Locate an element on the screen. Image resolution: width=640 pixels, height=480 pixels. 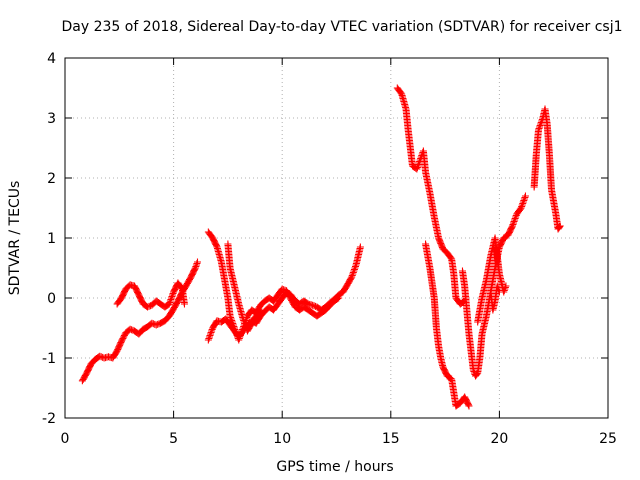
y-tick-label: 3 is located at coordinates (51, 119).